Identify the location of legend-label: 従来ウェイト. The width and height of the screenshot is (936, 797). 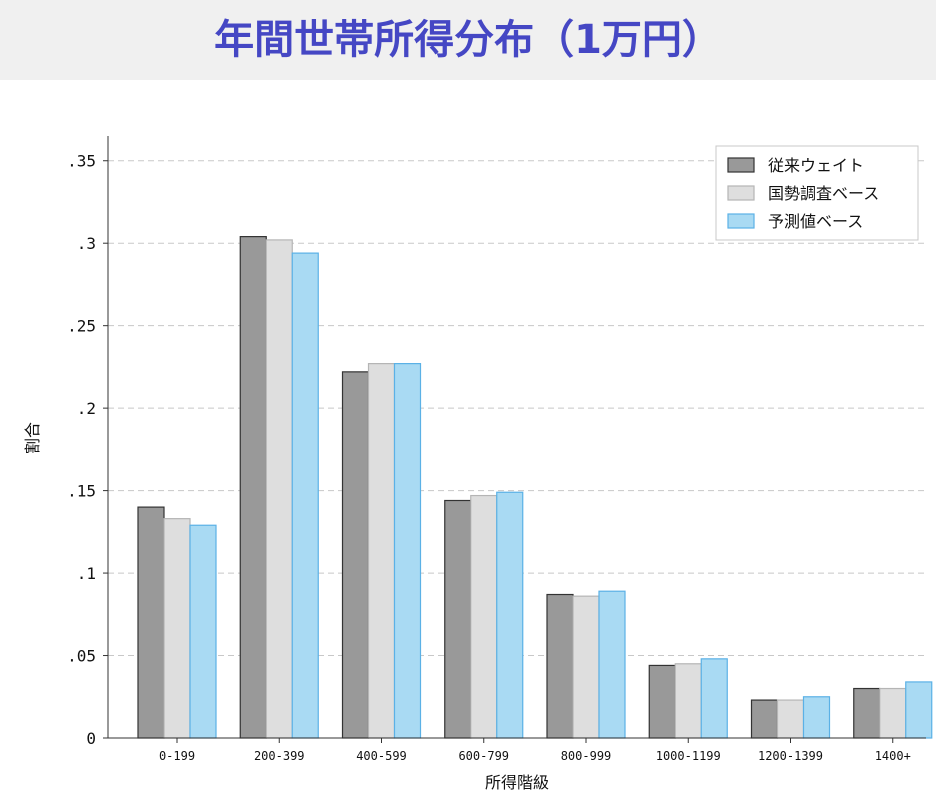
(816, 165).